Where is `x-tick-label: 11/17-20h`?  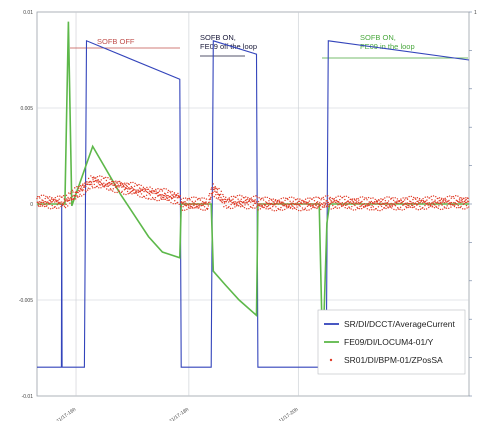 x-tick-label: 11/17-20h is located at coordinates (289, 414).